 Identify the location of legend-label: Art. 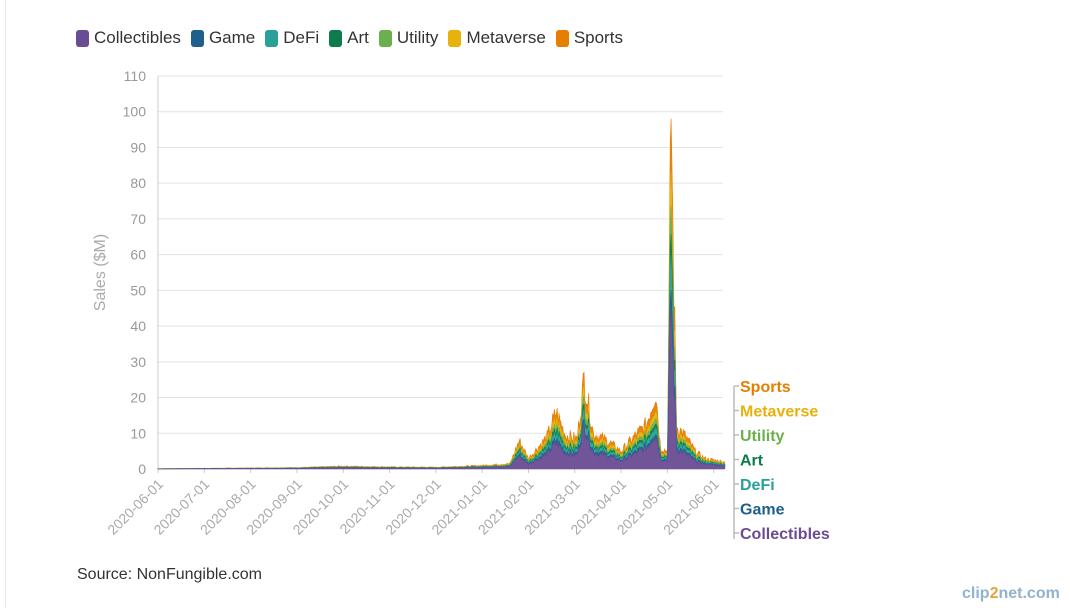
(358, 37).